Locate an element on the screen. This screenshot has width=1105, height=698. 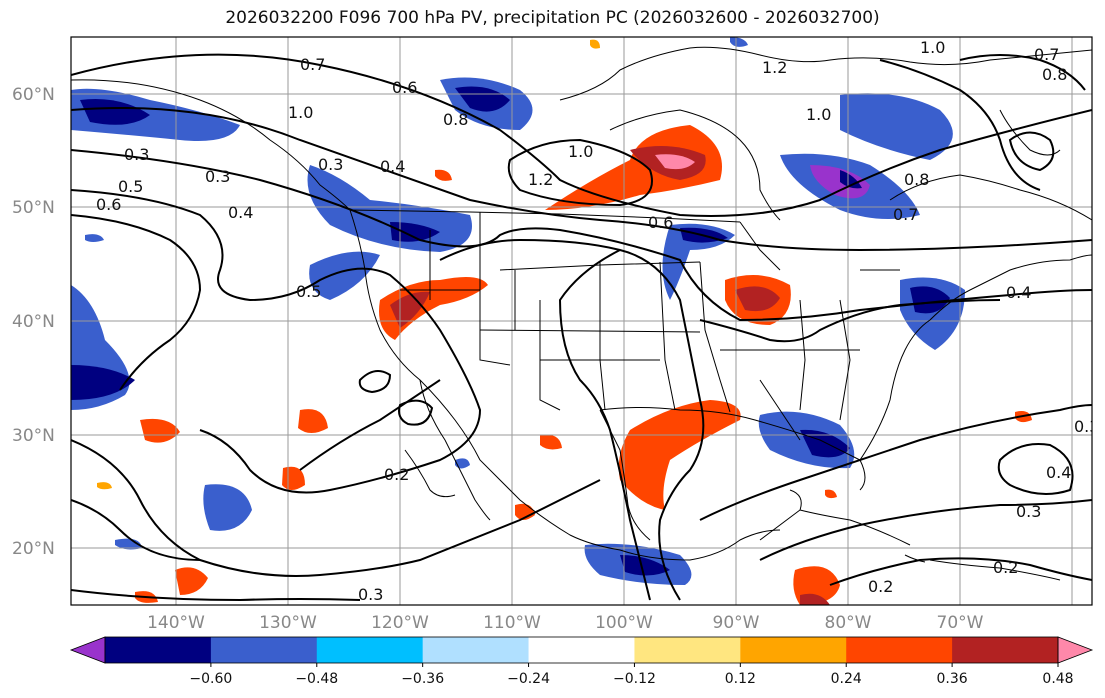
lat-label-50: 50°N is located at coordinates (33, 208).